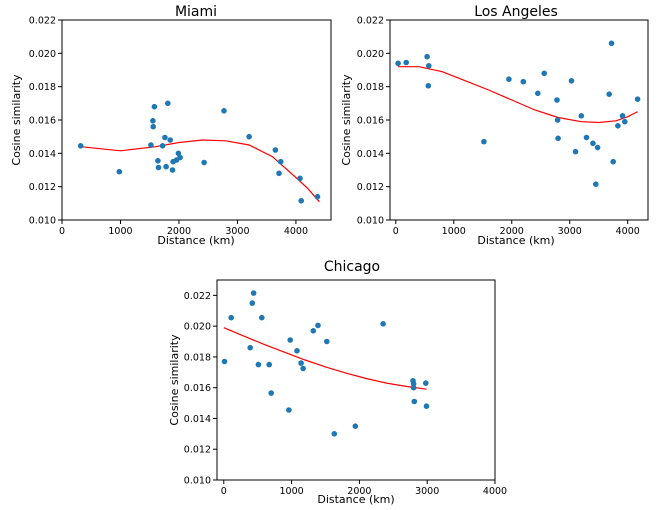 The image size is (669, 510). What do you see at coordinates (16, 120) in the screenshot?
I see `y-axis-label: Cosine similarity` at bounding box center [16, 120].